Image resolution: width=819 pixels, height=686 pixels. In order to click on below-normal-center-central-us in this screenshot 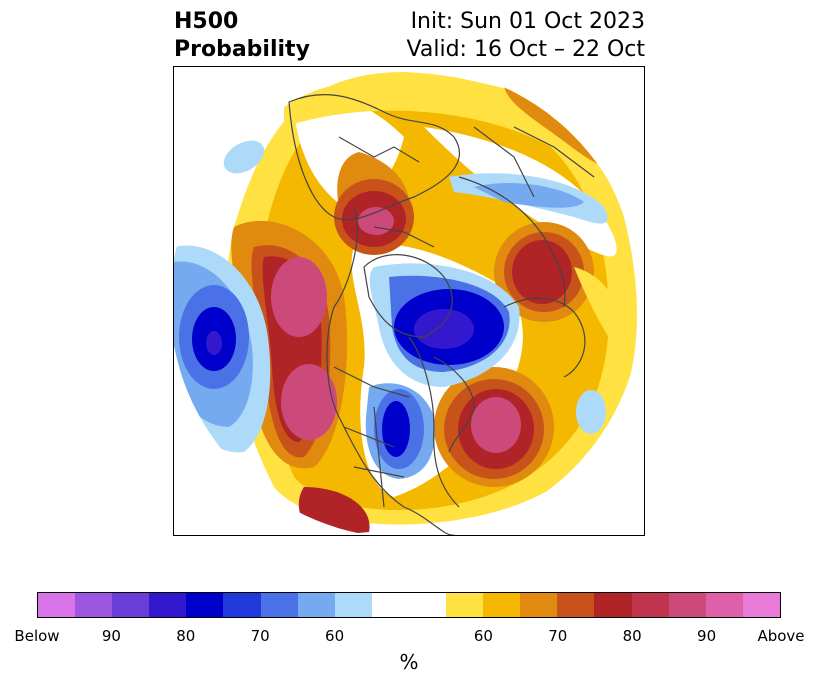, I will do `click(400, 431)`.